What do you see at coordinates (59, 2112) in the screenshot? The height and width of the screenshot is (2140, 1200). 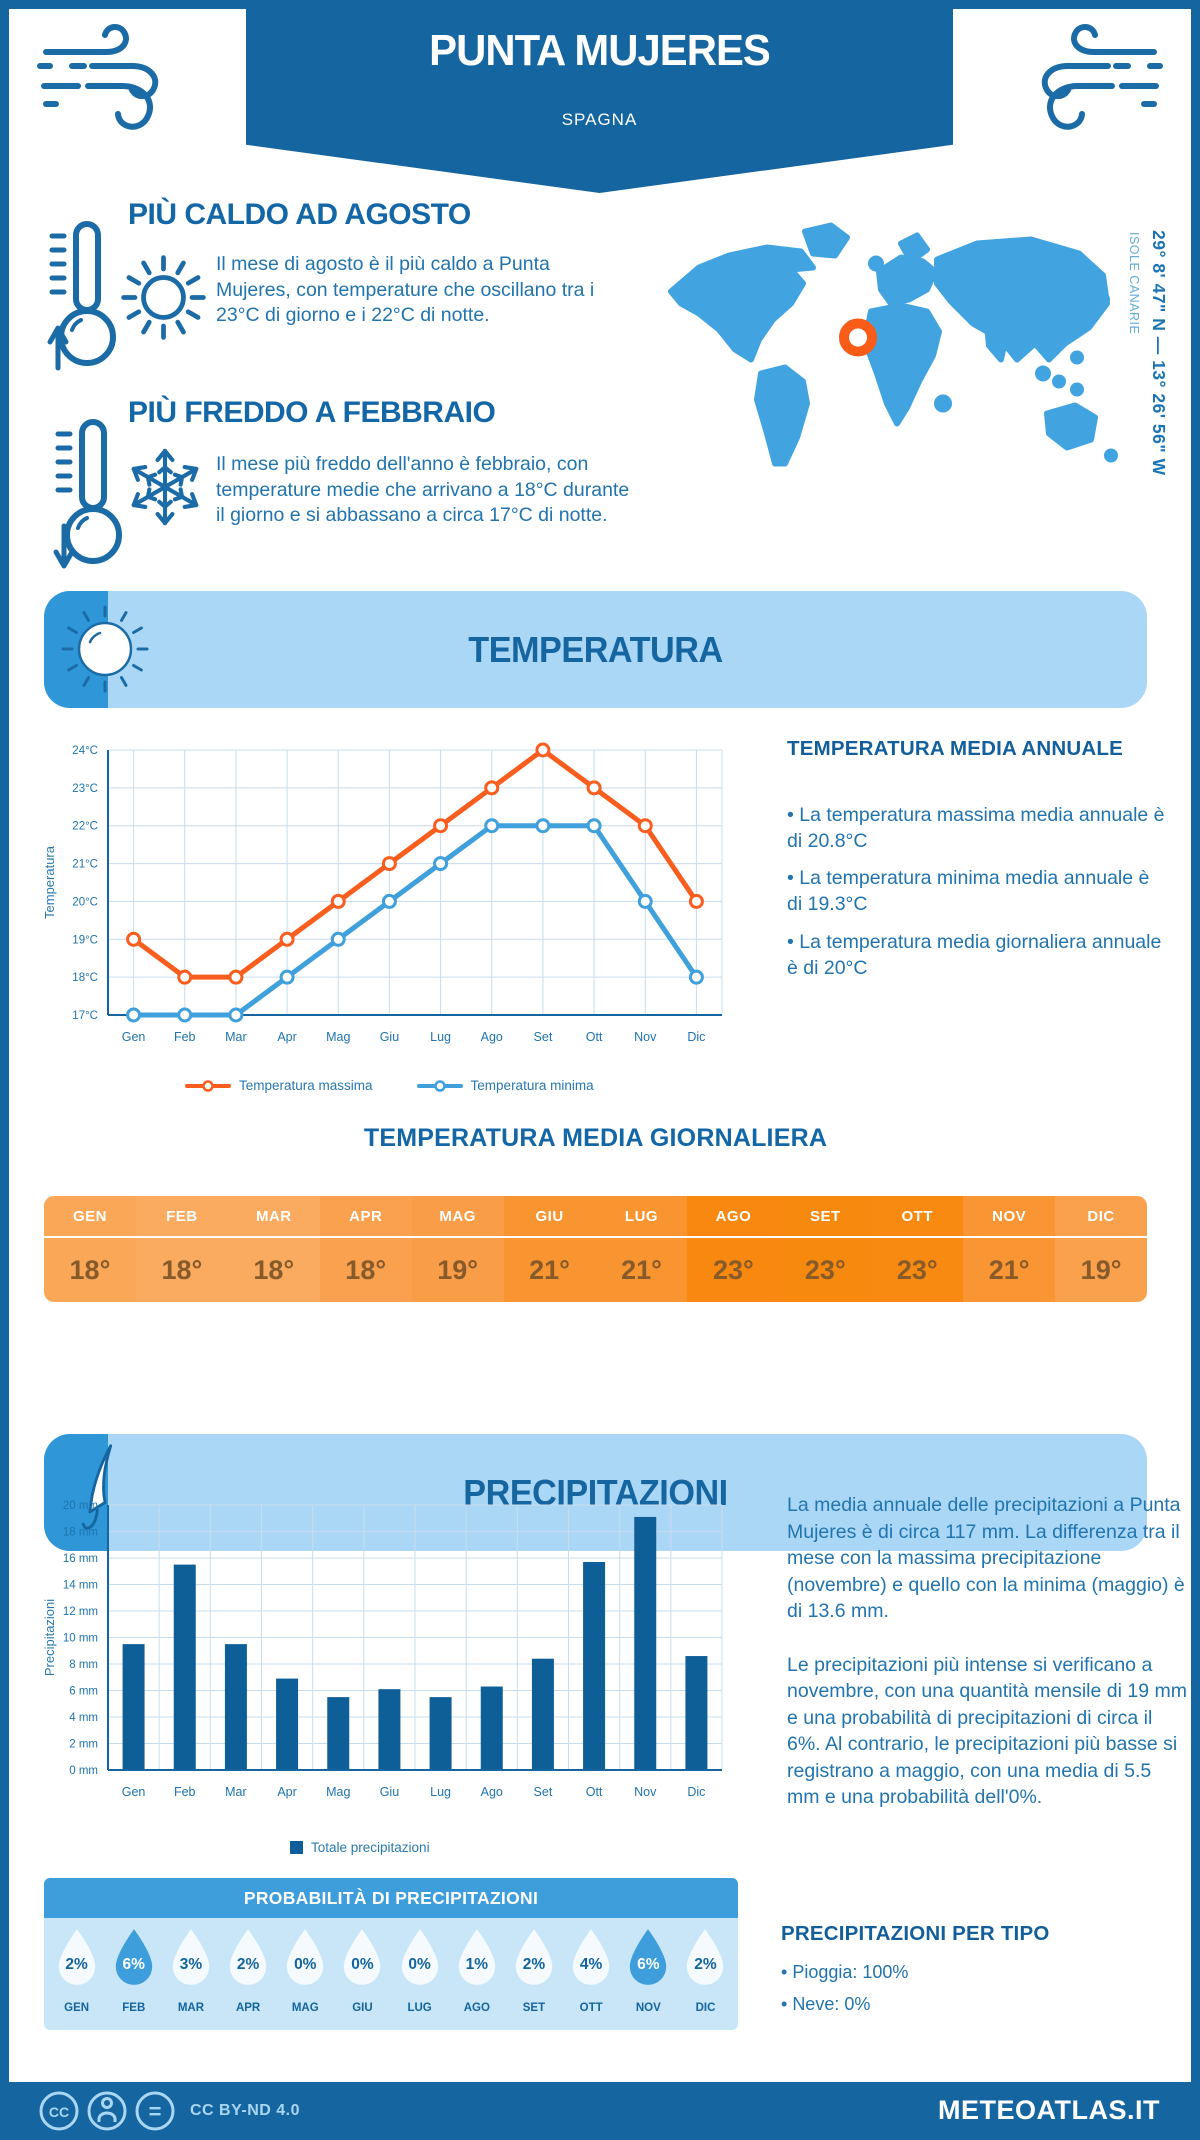 I see `svg-text: CC` at bounding box center [59, 2112].